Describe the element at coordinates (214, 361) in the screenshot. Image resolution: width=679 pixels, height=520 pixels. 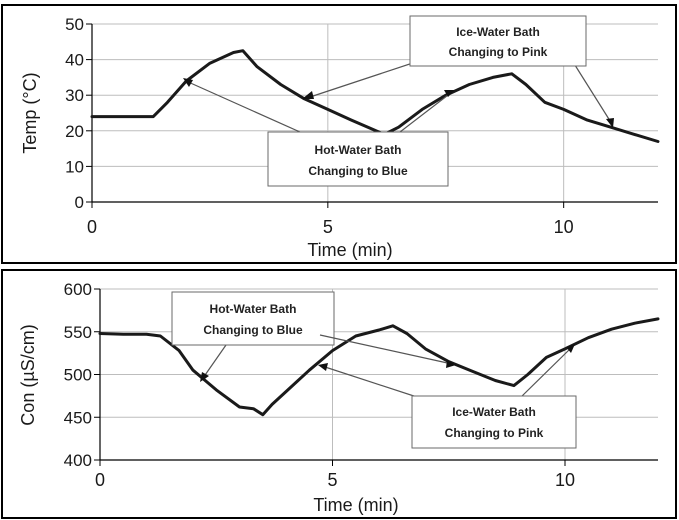
I see `conductivity-annotation-hot-leader` at that location.